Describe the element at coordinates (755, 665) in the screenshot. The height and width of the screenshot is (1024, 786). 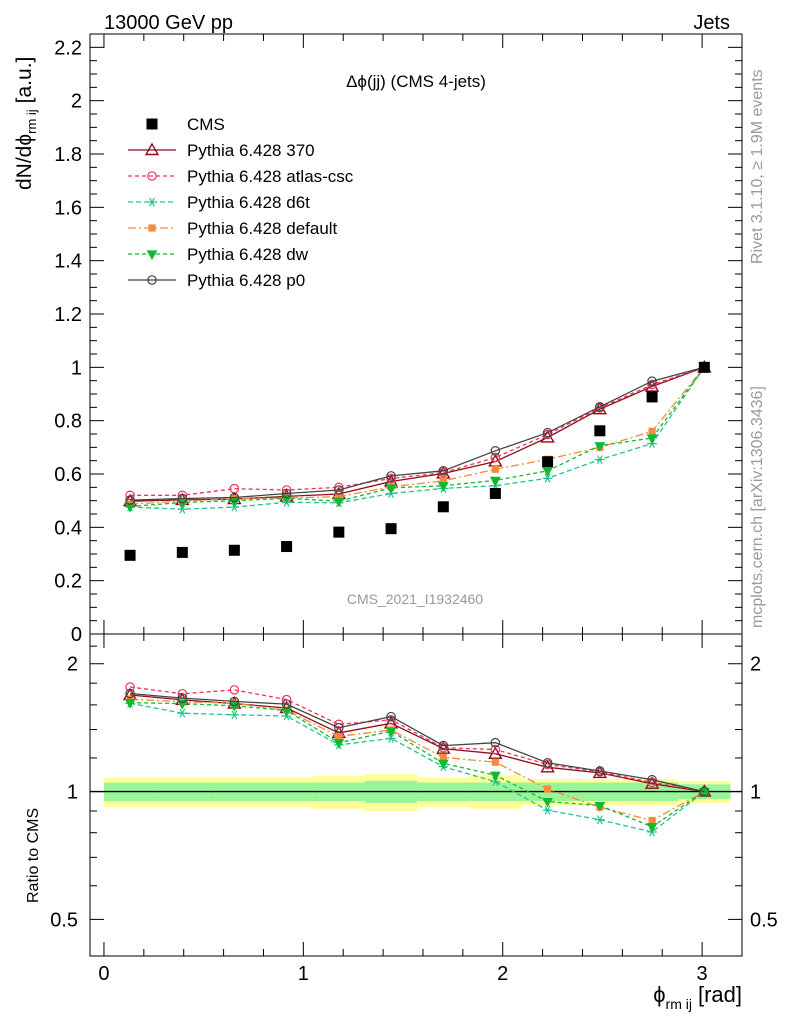
I see `ratio-y-tick-label-right: 2` at that location.